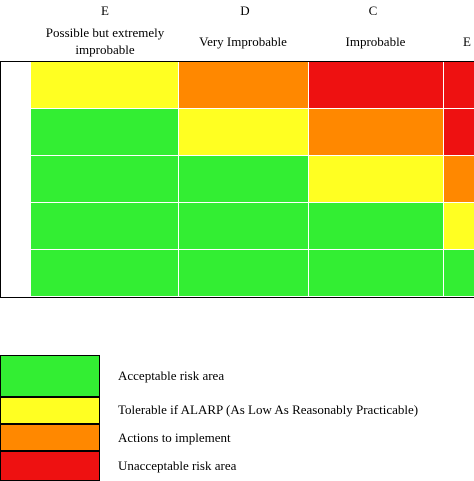 This screenshot has height=481, width=474. What do you see at coordinates (467, 41) in the screenshot?
I see `column-heading-b-partial: E` at bounding box center [467, 41].